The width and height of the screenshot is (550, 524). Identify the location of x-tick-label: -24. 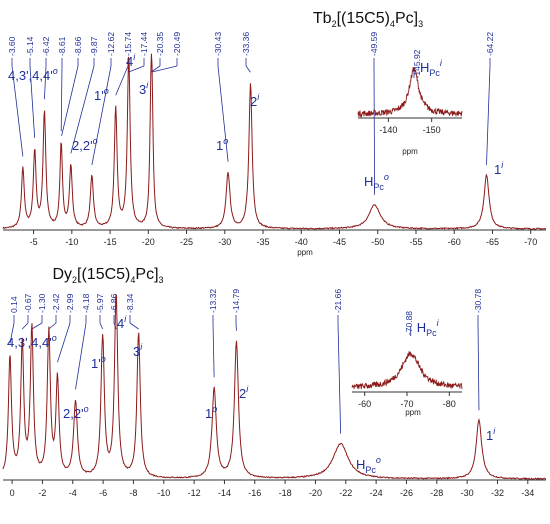
(376, 493).